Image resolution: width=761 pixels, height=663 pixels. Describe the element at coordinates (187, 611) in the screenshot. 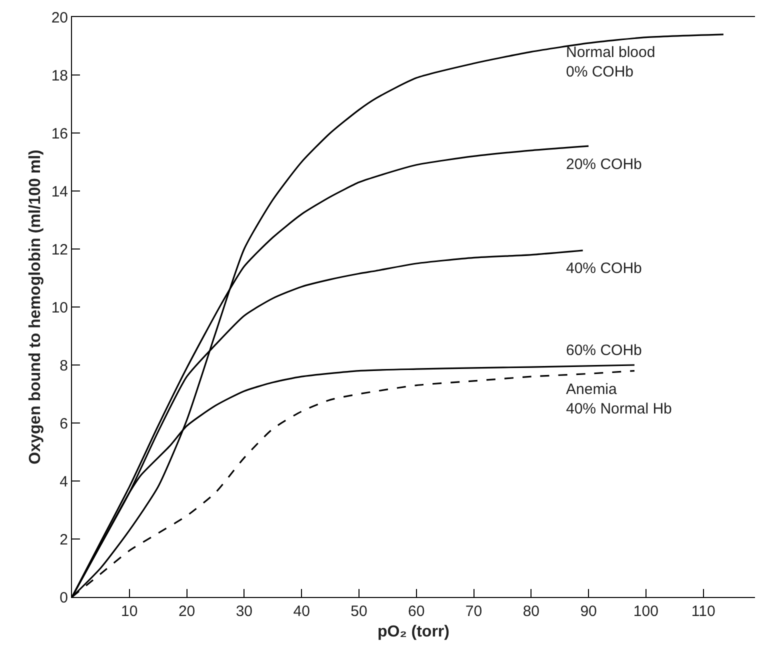

I see `x-tick-label: 20` at that location.